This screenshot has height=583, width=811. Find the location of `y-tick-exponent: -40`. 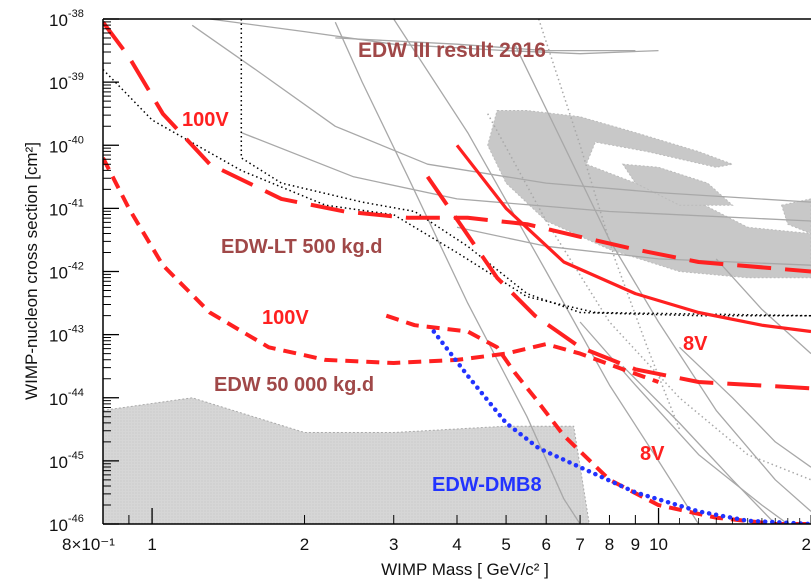

y-tick-exponent: -40 is located at coordinates (76, 140).